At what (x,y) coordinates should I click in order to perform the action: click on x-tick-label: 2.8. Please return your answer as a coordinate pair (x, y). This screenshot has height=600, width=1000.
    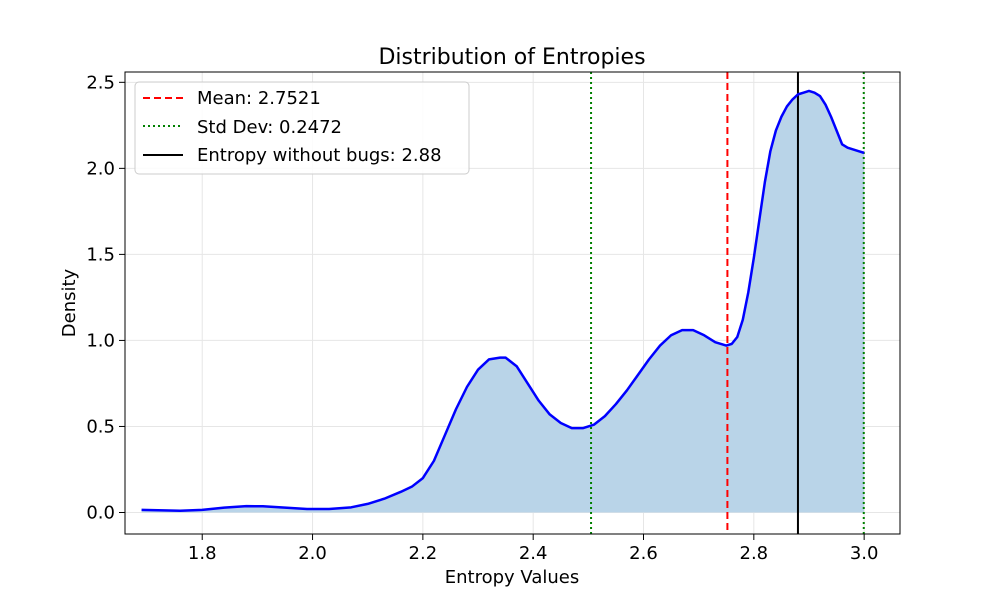
    Looking at the image, I should click on (754, 553).